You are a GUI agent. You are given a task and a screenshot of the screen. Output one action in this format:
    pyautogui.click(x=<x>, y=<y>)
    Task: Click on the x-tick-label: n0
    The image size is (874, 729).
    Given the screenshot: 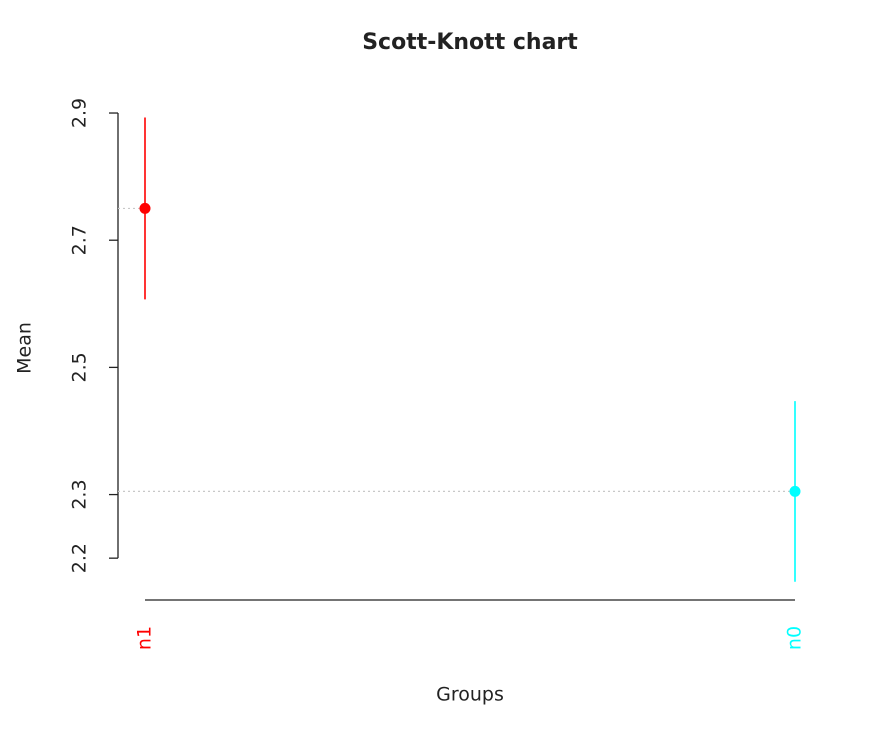 What is the action you would take?
    pyautogui.click(x=795, y=638)
    